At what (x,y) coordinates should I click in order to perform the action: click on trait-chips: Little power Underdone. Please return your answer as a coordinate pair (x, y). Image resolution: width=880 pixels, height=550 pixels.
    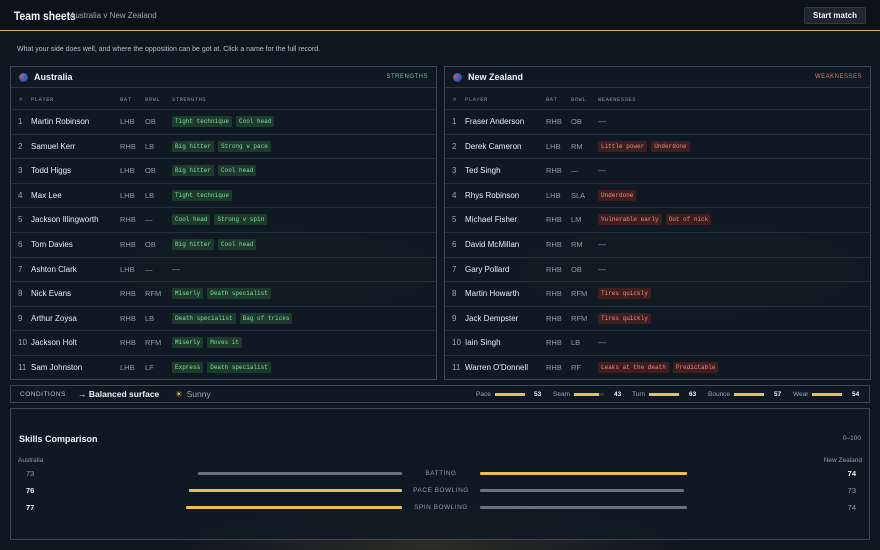
    Looking at the image, I should click on (644, 146).